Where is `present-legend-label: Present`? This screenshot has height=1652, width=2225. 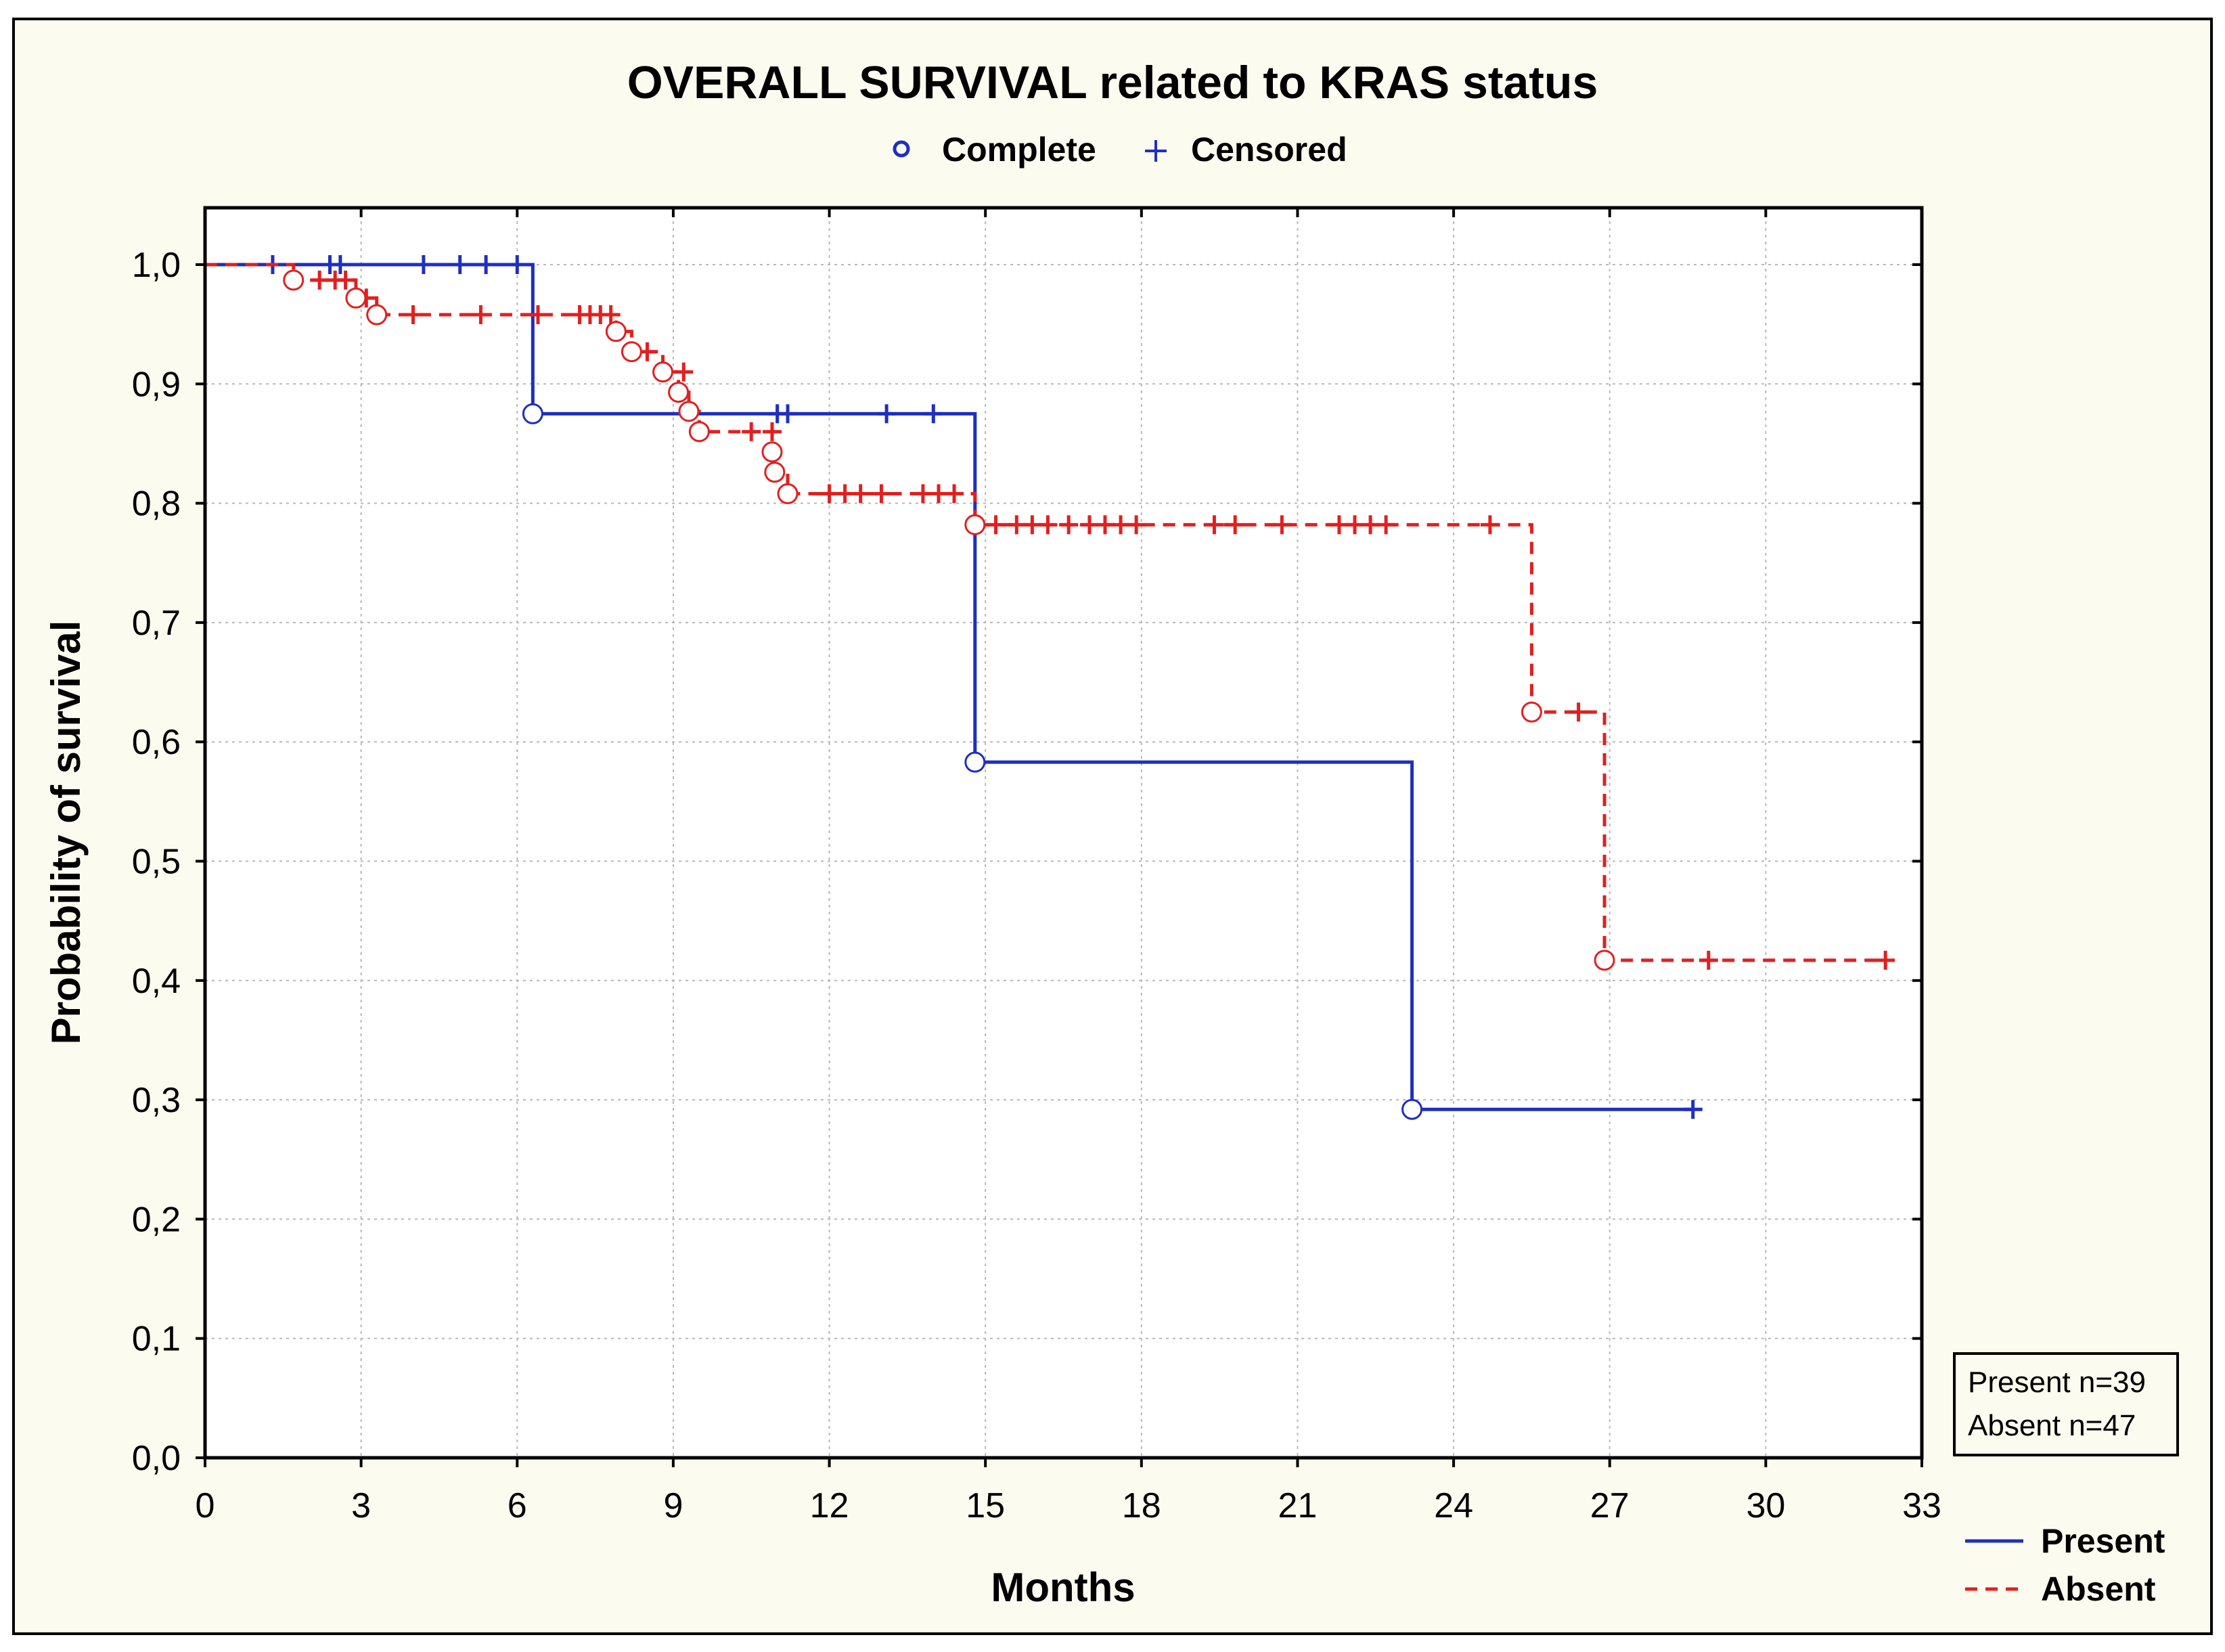
present-legend-label: Present is located at coordinates (2103, 1541).